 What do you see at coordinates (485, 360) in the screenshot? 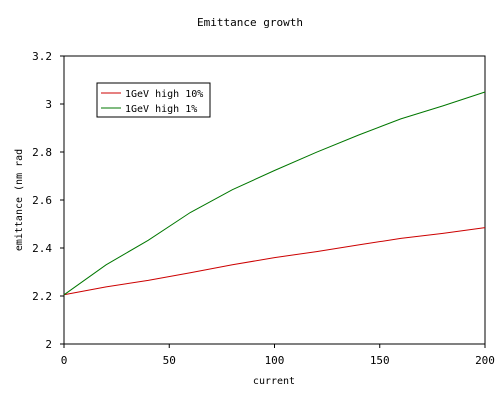
I see `x-tick-label: 200` at bounding box center [485, 360].